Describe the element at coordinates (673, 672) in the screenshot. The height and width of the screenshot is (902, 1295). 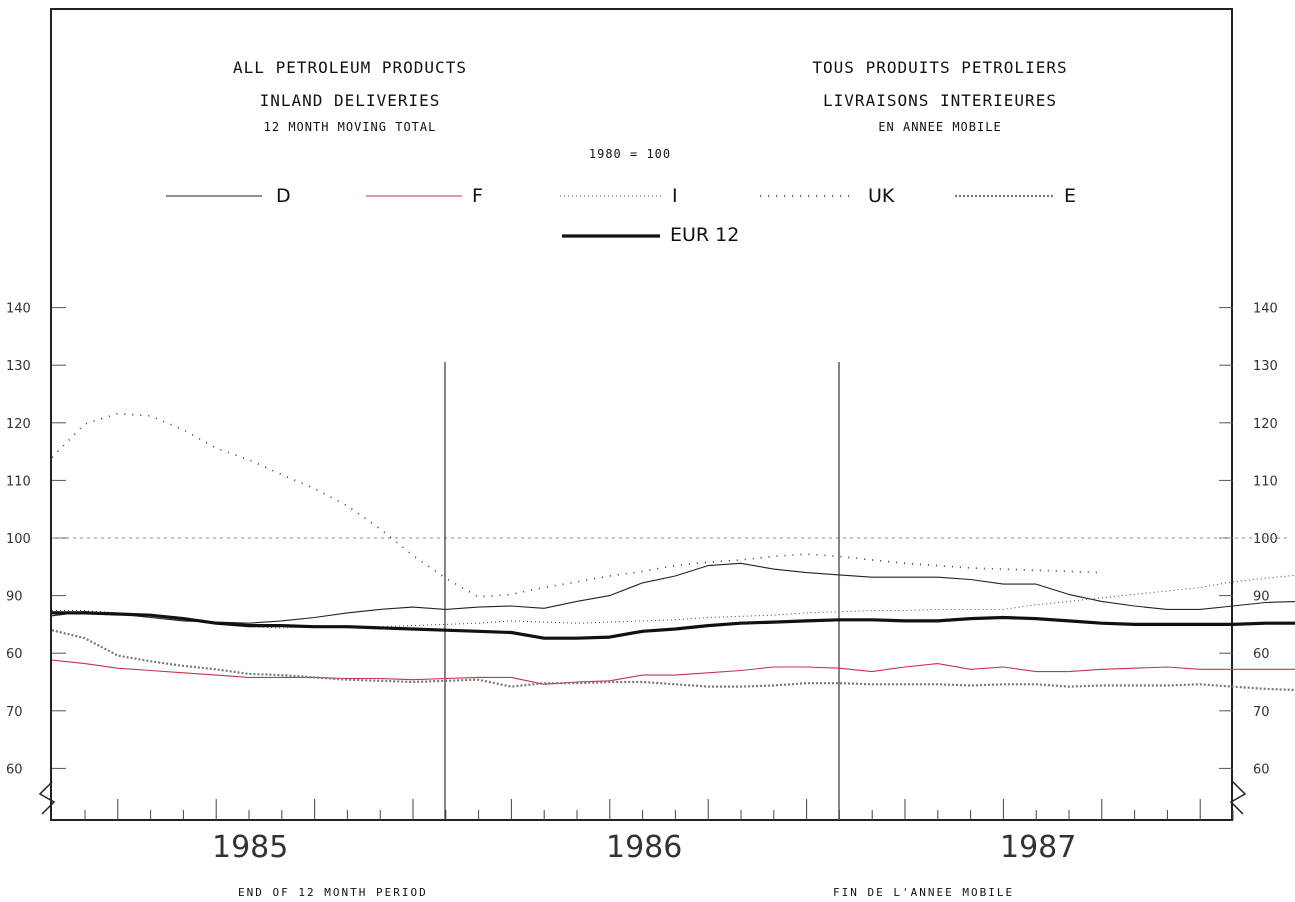
I see `series-line-f` at that location.